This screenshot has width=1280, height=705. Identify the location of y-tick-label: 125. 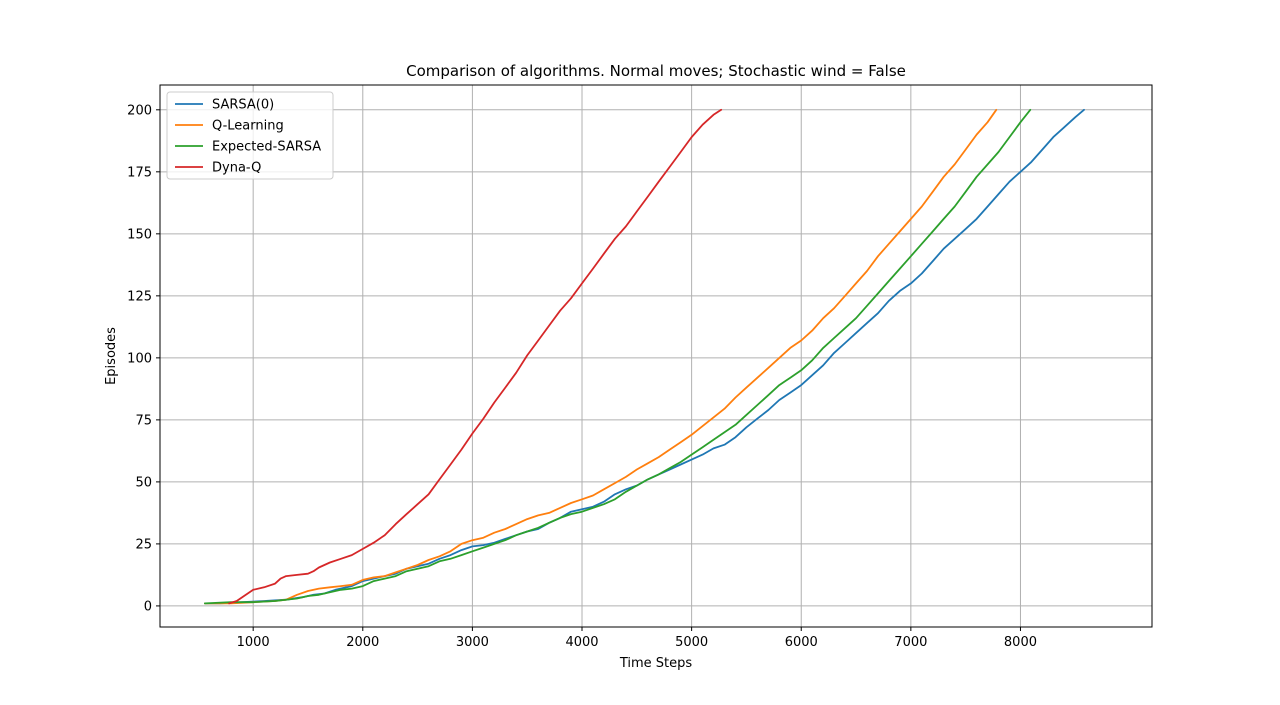
(139, 296).